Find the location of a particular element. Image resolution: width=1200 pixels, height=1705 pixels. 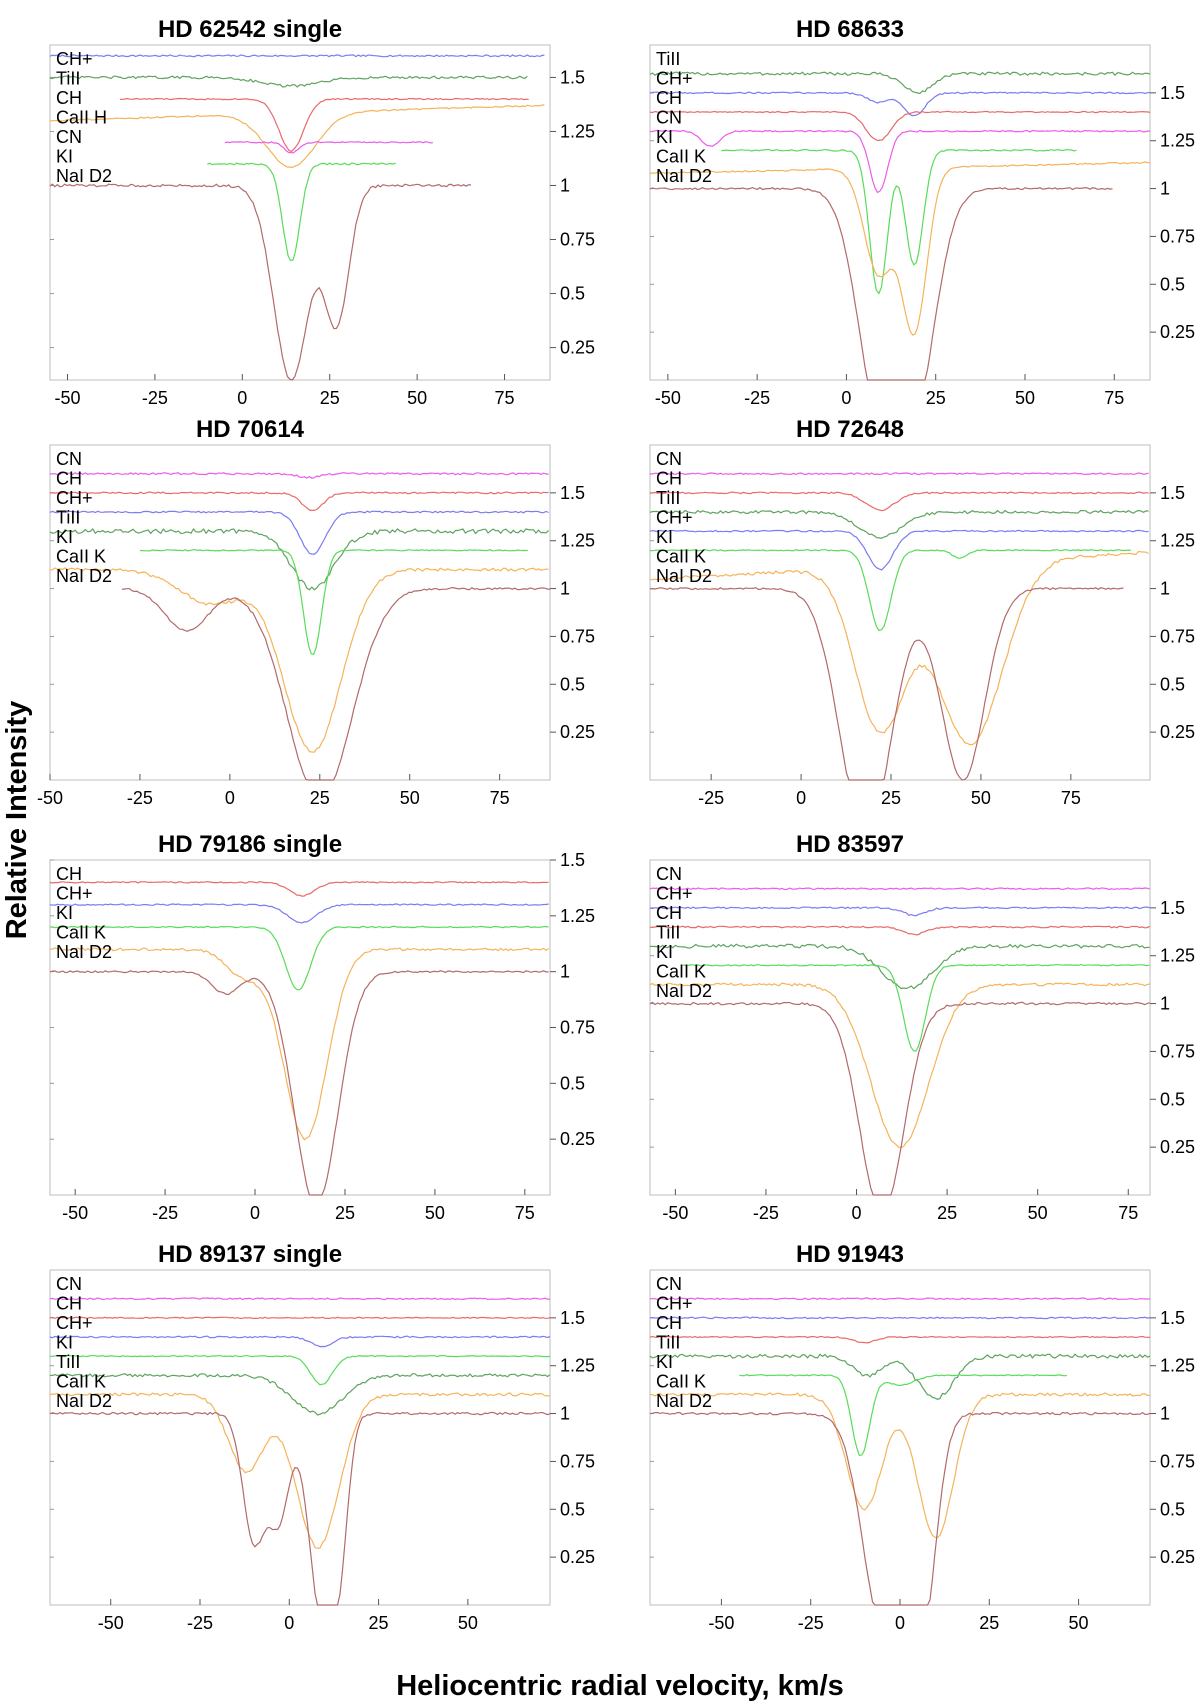

series-label: CaII K is located at coordinates (681, 972).